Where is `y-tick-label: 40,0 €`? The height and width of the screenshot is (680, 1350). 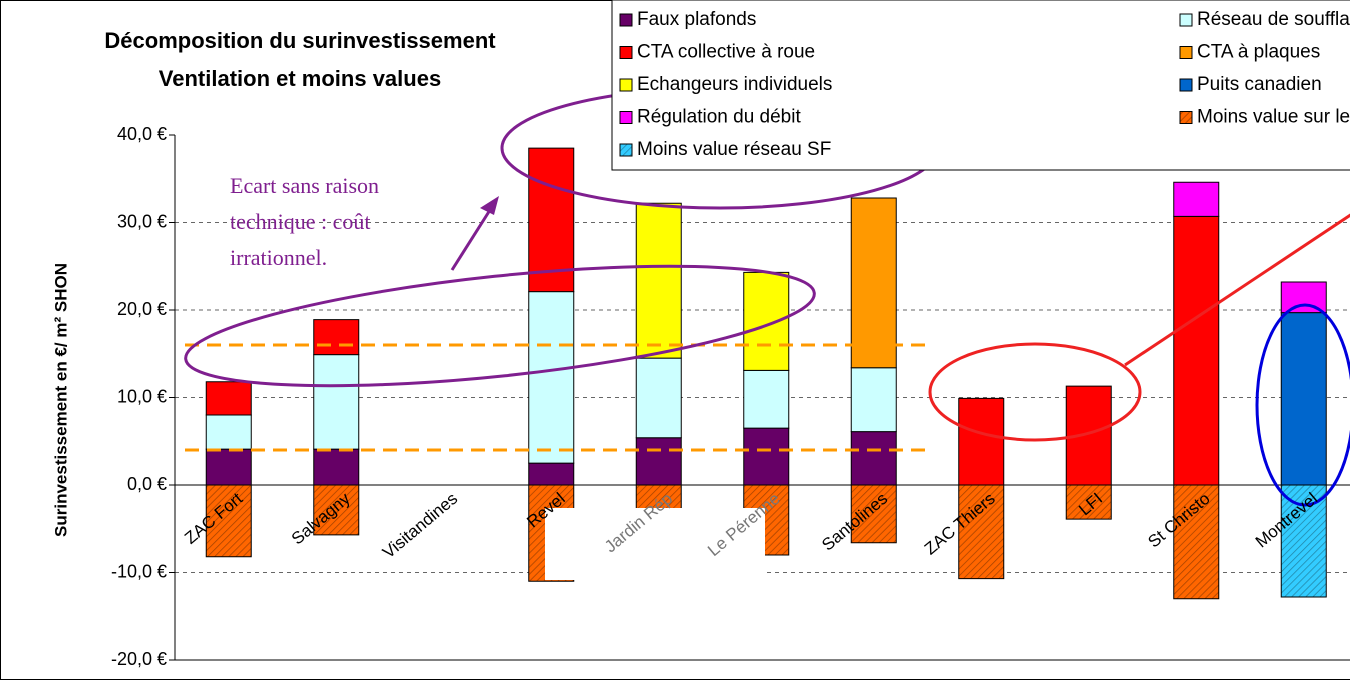
y-tick-label: 40,0 € is located at coordinates (142, 134).